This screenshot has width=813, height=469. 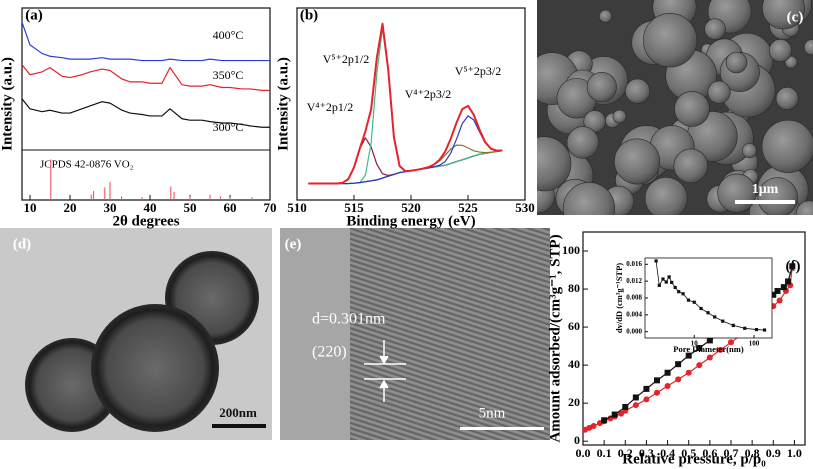 What do you see at coordinates (574, 364) in the screenshot?
I see `y-tick-label: 40` at bounding box center [574, 364].